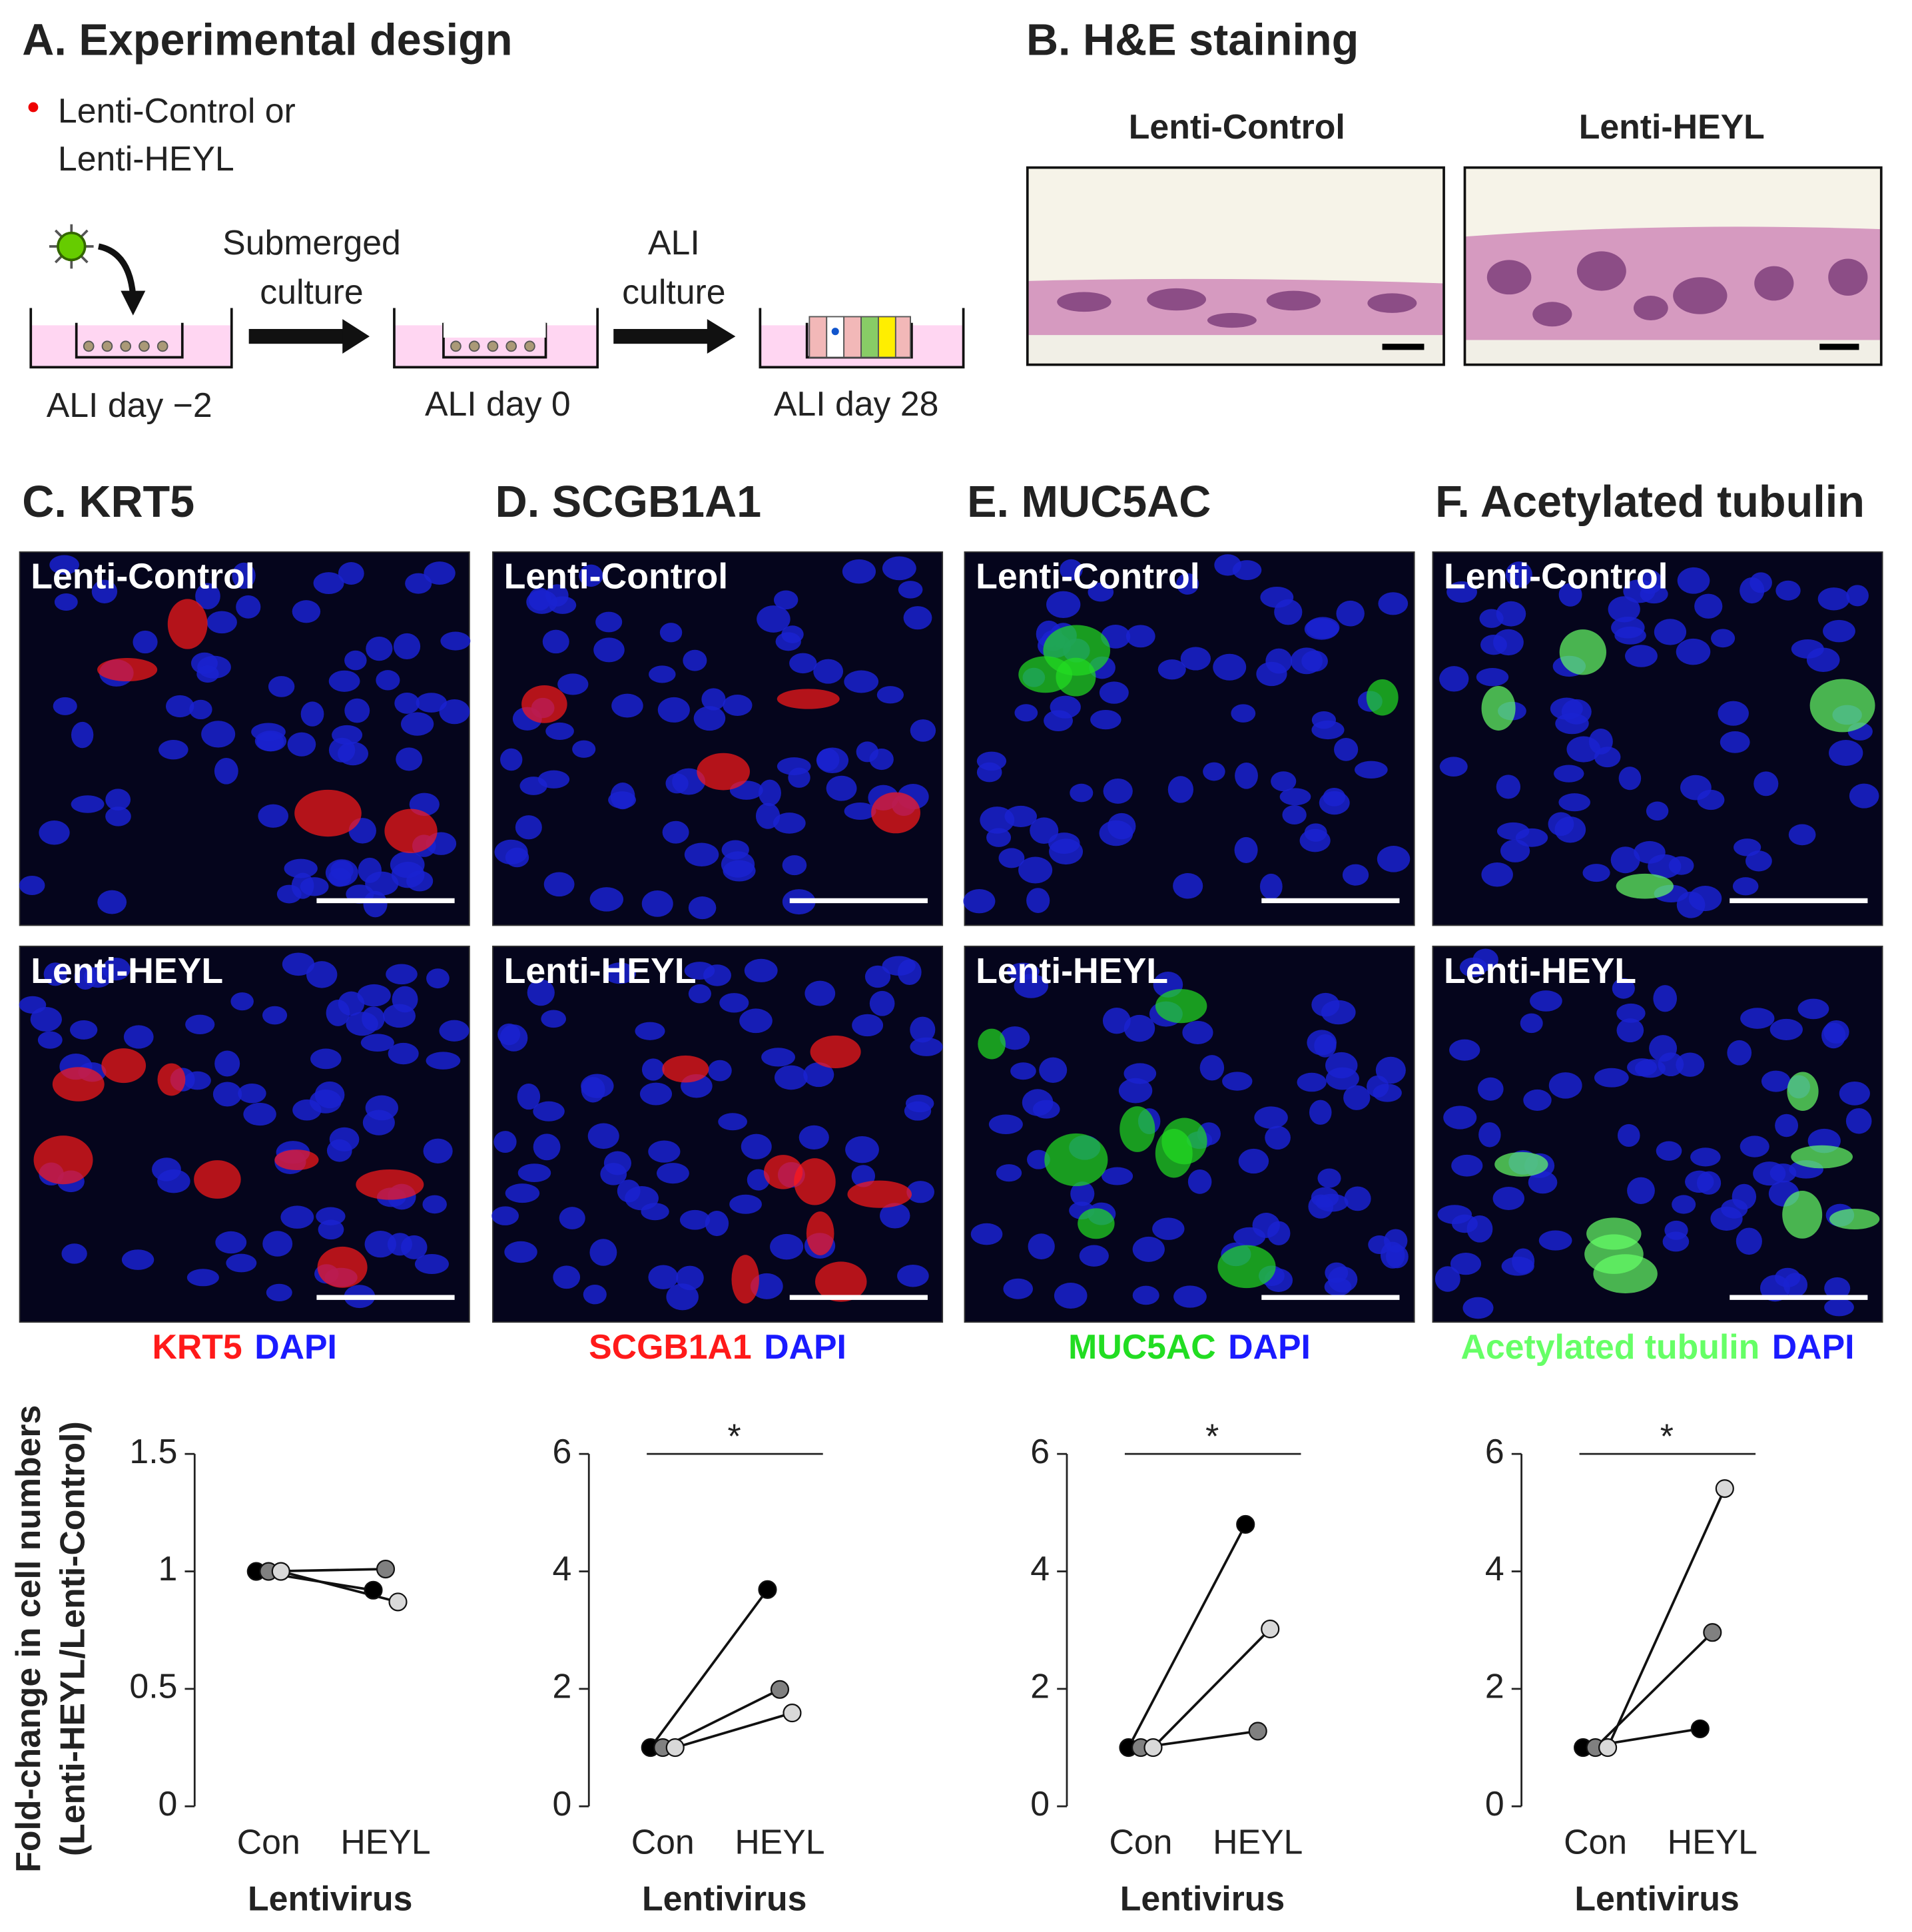  What do you see at coordinates (805, 1346) in the screenshot?
I see `stain-name: DAPI` at bounding box center [805, 1346].